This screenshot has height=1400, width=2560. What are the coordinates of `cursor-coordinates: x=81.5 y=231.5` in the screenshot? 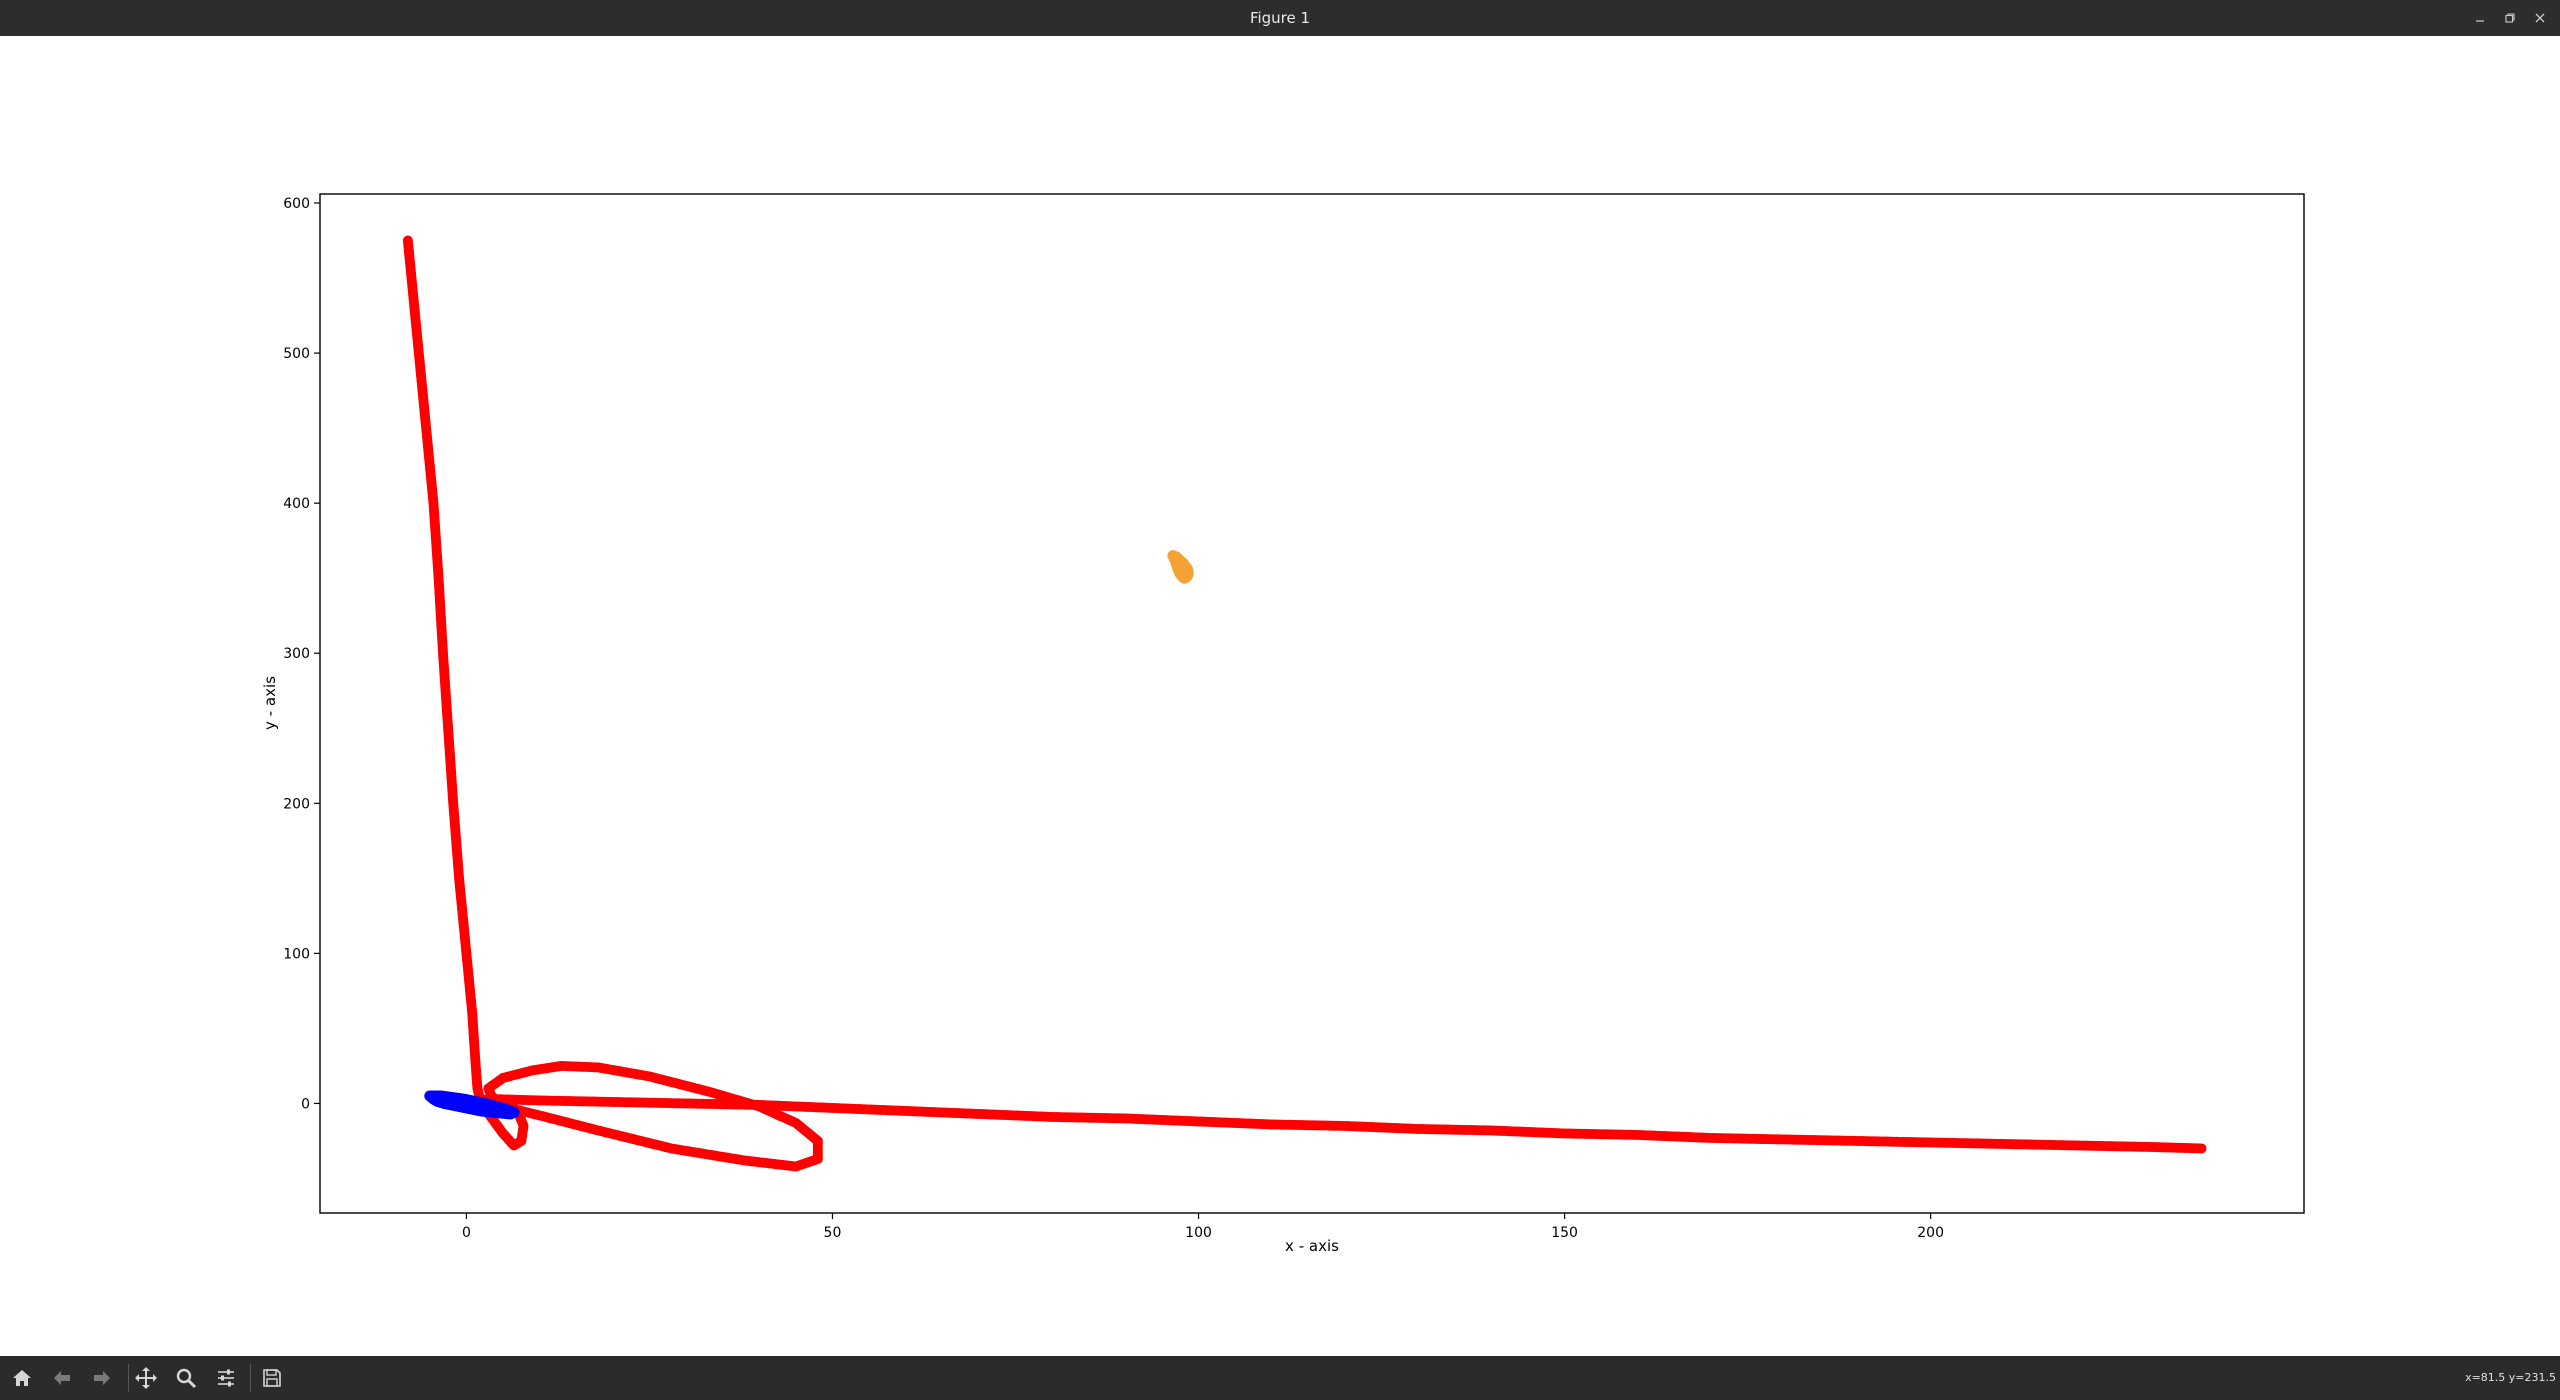 It's located at (2510, 1377).